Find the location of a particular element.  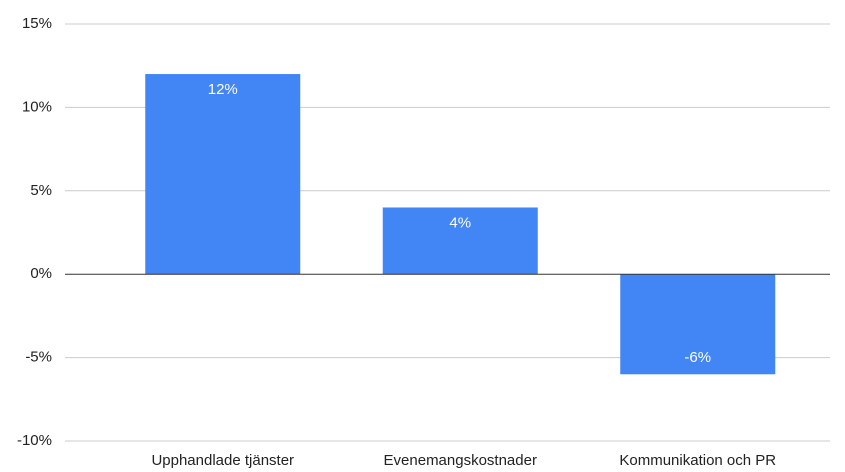

x-tick-label: Upphandlade tjänster is located at coordinates (222, 460).